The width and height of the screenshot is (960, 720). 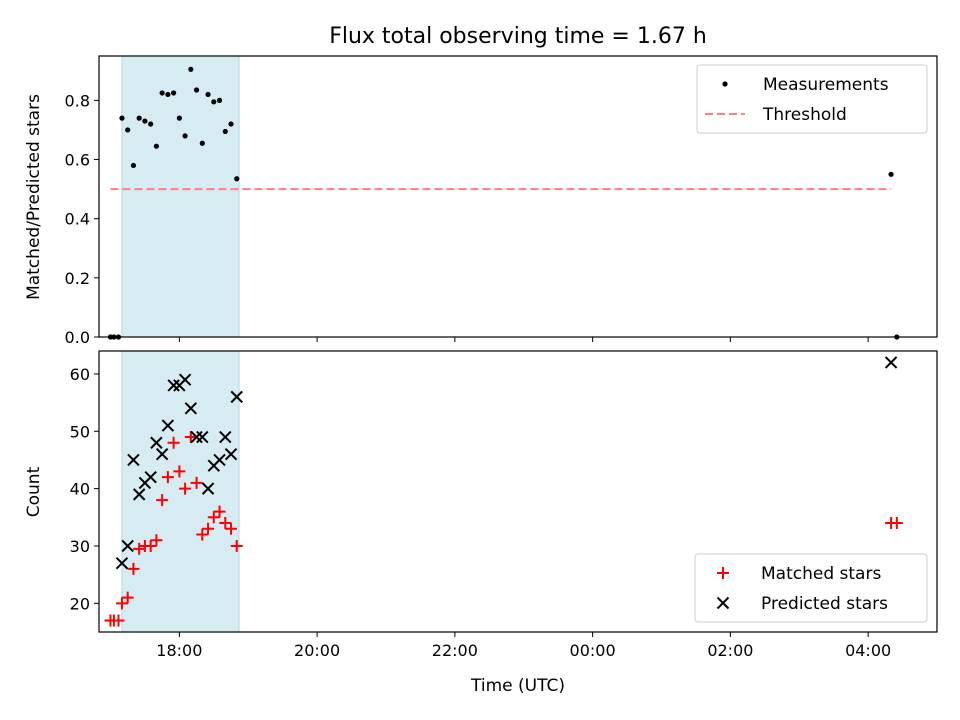 What do you see at coordinates (77, 100) in the screenshot?
I see `y-tick-label: 0.8` at bounding box center [77, 100].